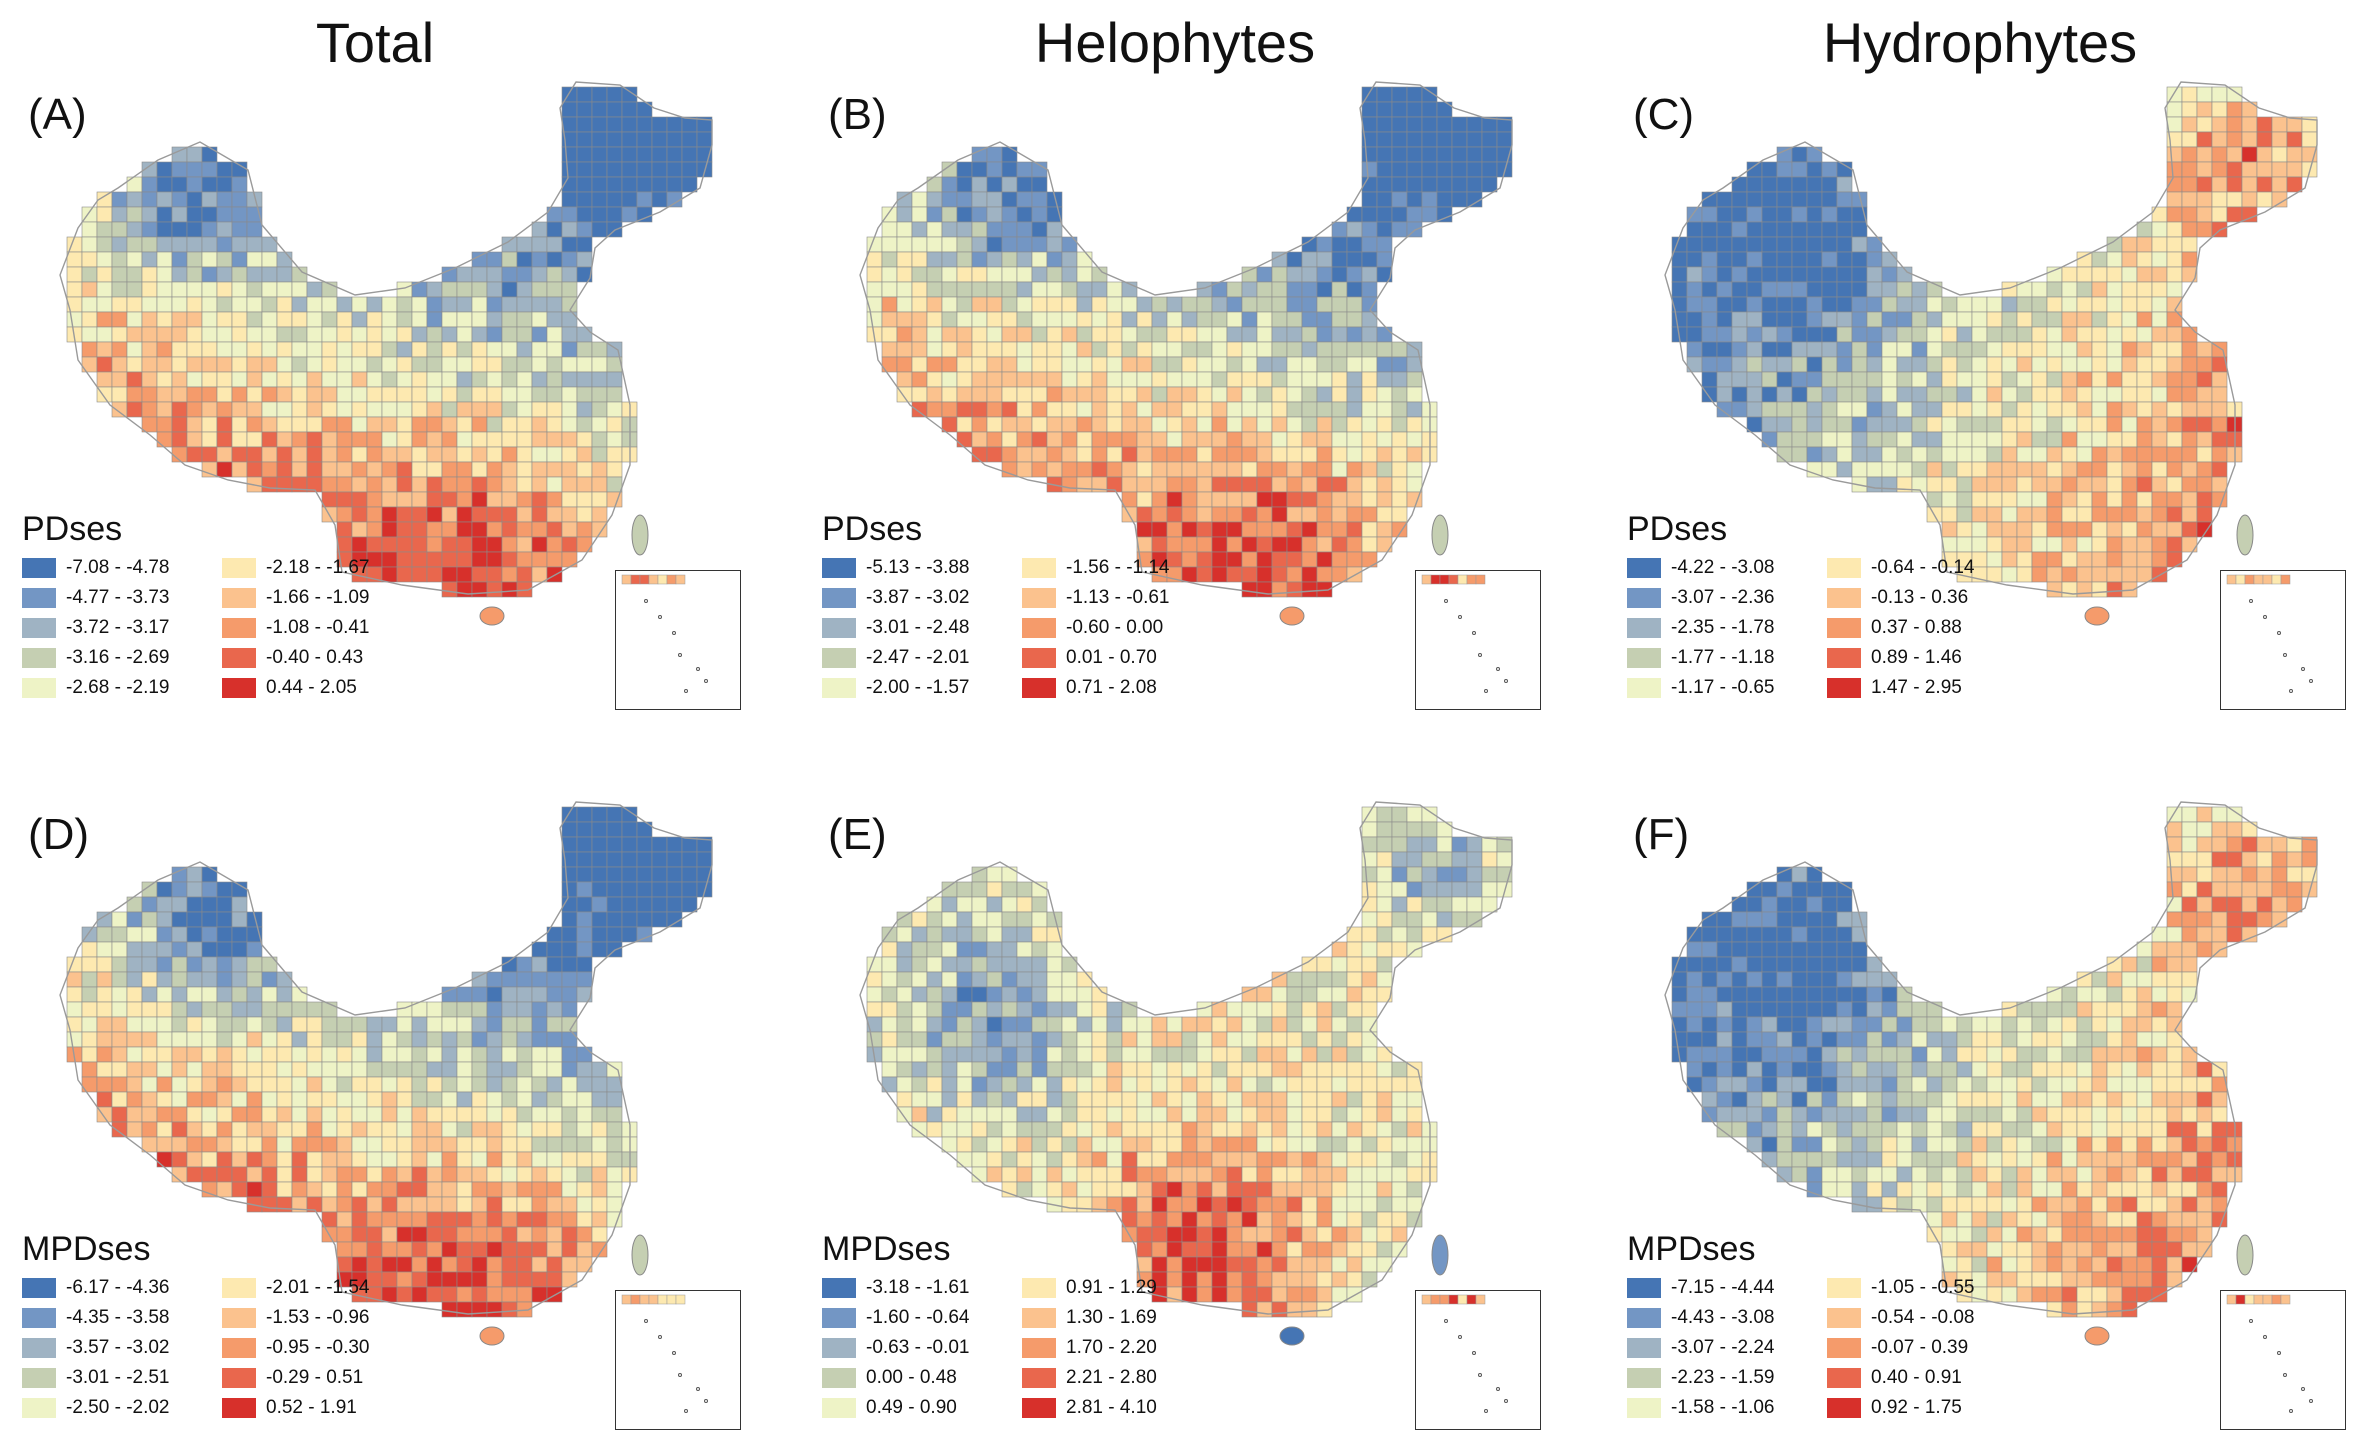 The height and width of the screenshot is (1441, 2362). I want to click on legend-item: -4.77 - -3.73, so click(122, 597).